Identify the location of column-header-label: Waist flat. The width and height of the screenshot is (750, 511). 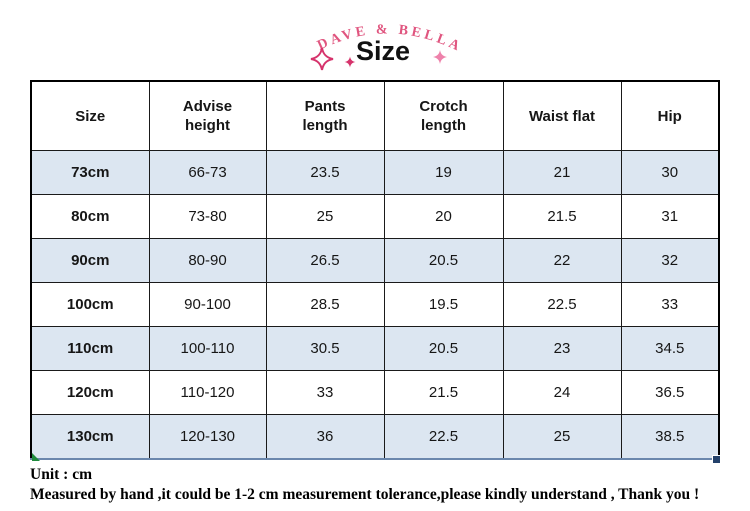
(562, 116).